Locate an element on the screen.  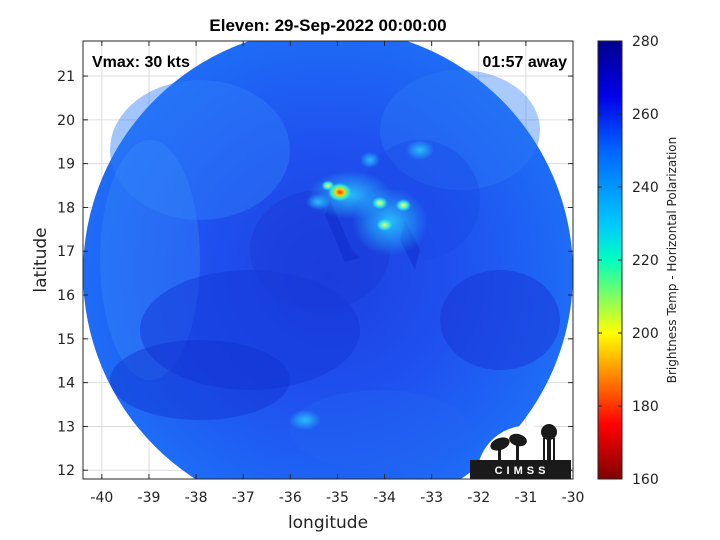
y-tick-label: 18 is located at coordinates (66, 208).